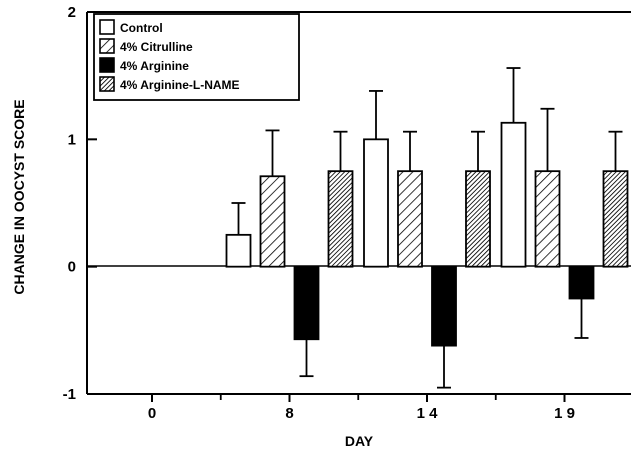 The width and height of the screenshot is (631, 452). What do you see at coordinates (141, 28) in the screenshot?
I see `legend-label: Control` at bounding box center [141, 28].